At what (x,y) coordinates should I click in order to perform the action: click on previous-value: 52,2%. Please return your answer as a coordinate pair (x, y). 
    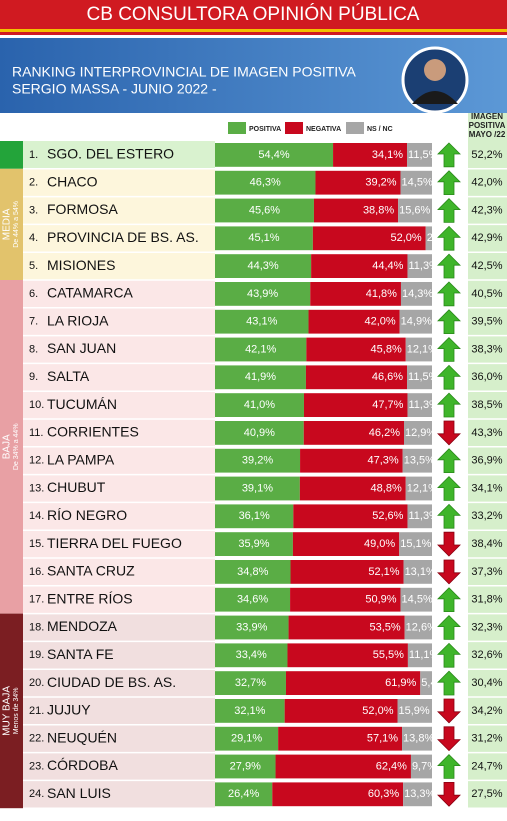
    Looking at the image, I should click on (486, 155).